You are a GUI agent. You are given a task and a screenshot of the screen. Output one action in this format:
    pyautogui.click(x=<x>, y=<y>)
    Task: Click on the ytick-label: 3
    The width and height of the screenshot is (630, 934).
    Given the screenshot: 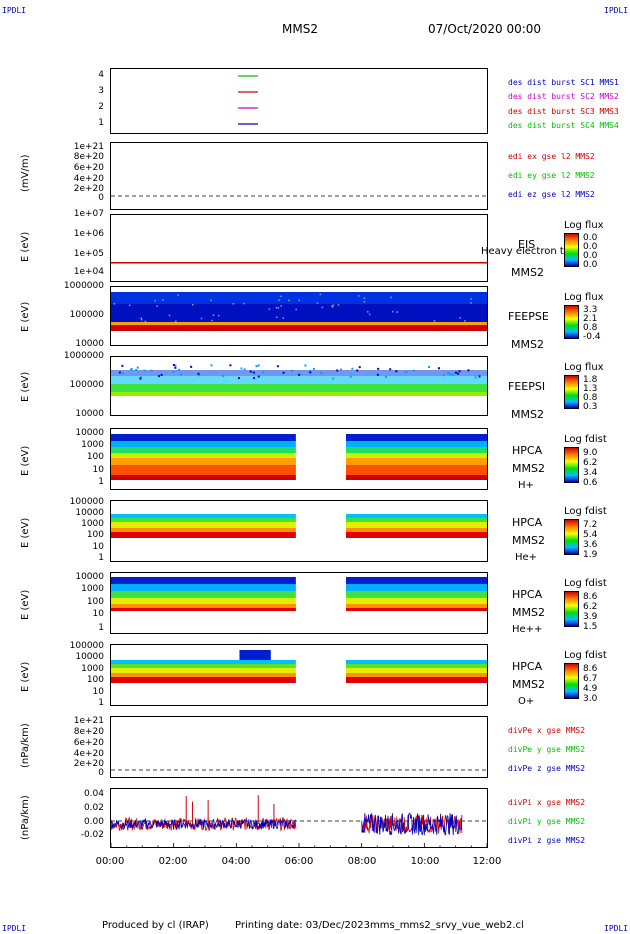 What is the action you would take?
    pyautogui.click(x=101, y=91)
    